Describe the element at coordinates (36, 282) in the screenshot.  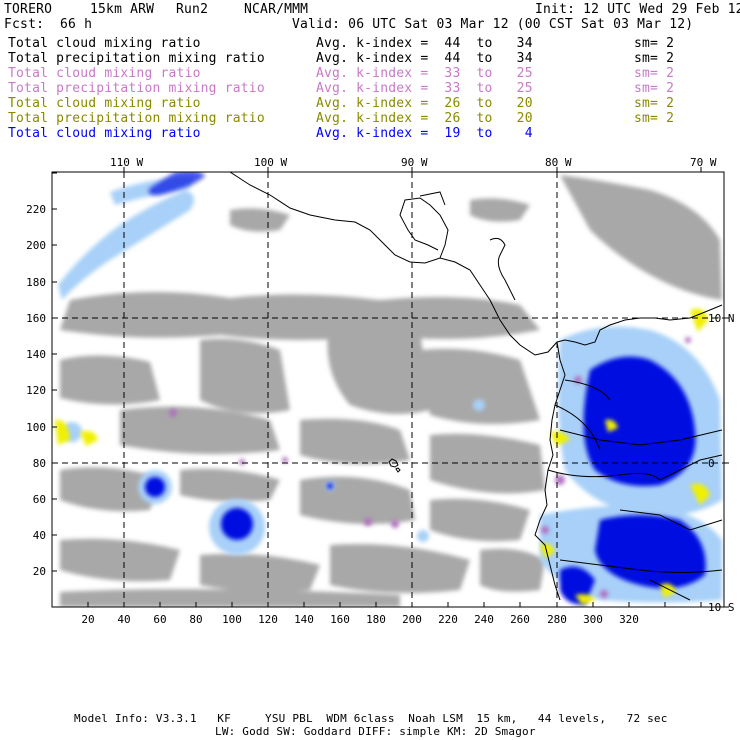
I see `y-tick-label: 180` at that location.